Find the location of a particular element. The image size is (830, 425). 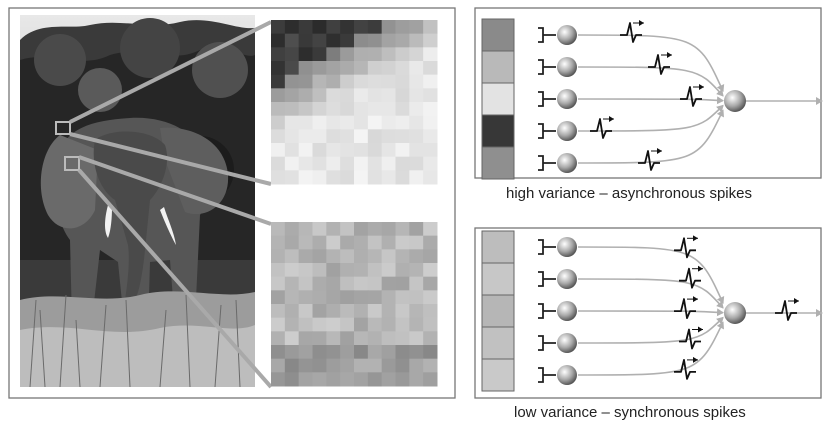

synapse-connection is located at coordinates (650, 293).